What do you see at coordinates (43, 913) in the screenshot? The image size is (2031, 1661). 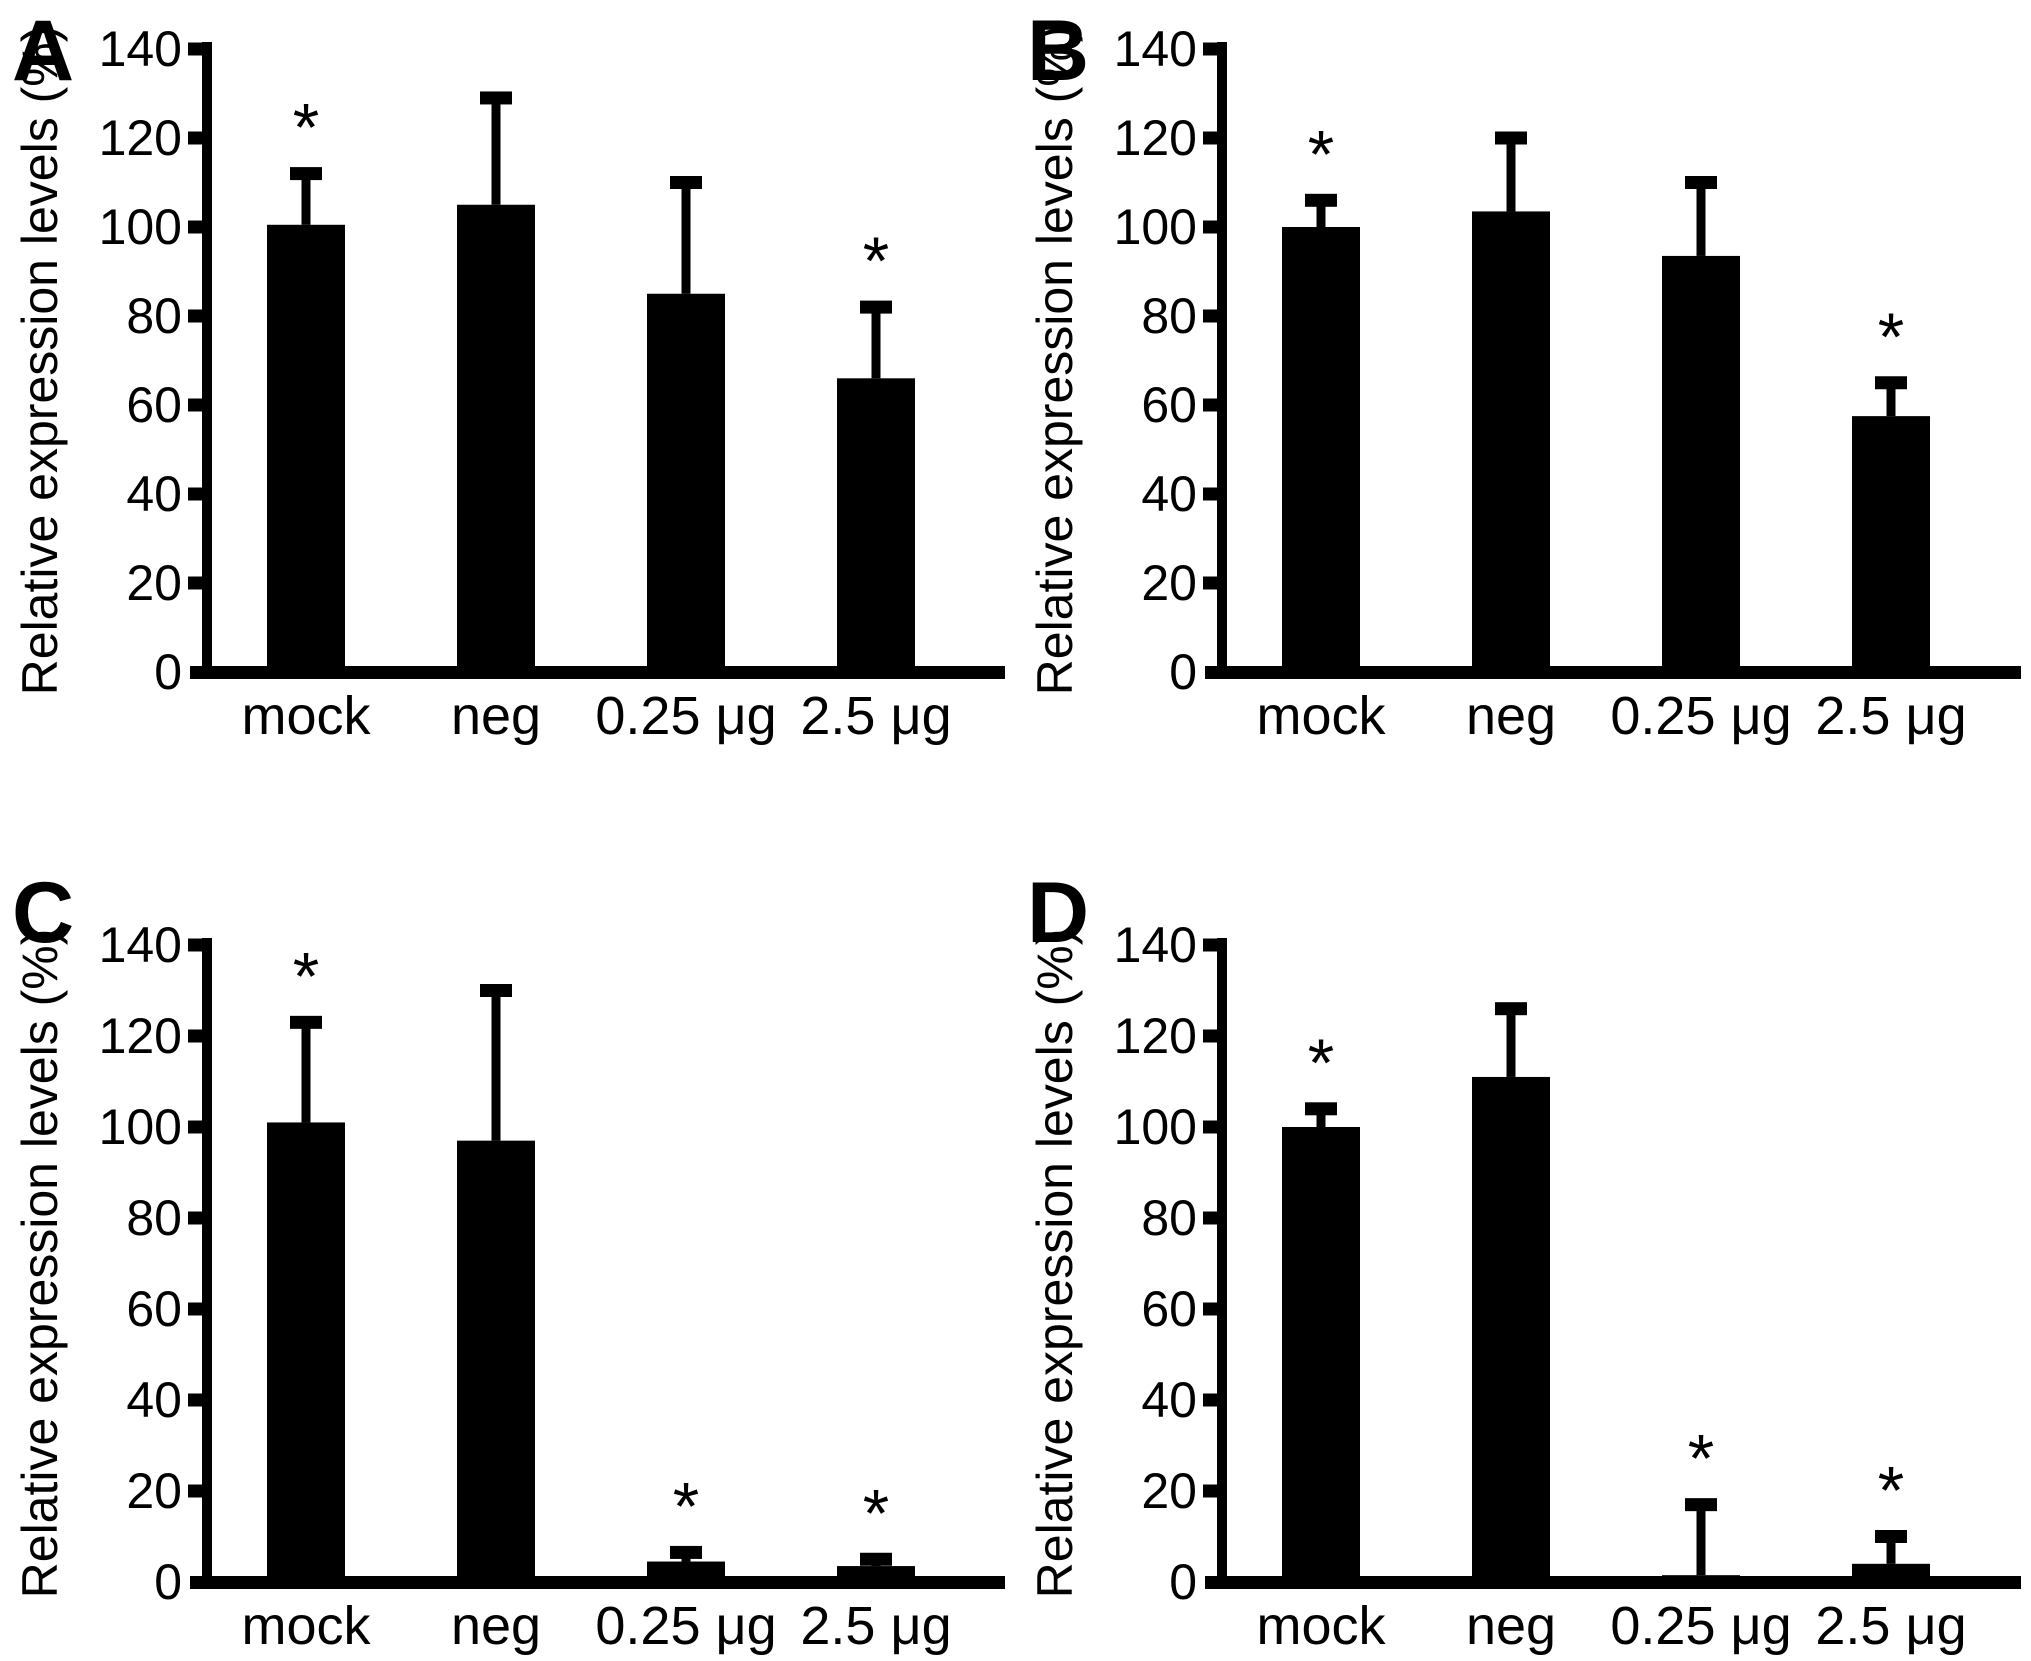 I see `panel-letter: C` at bounding box center [43, 913].